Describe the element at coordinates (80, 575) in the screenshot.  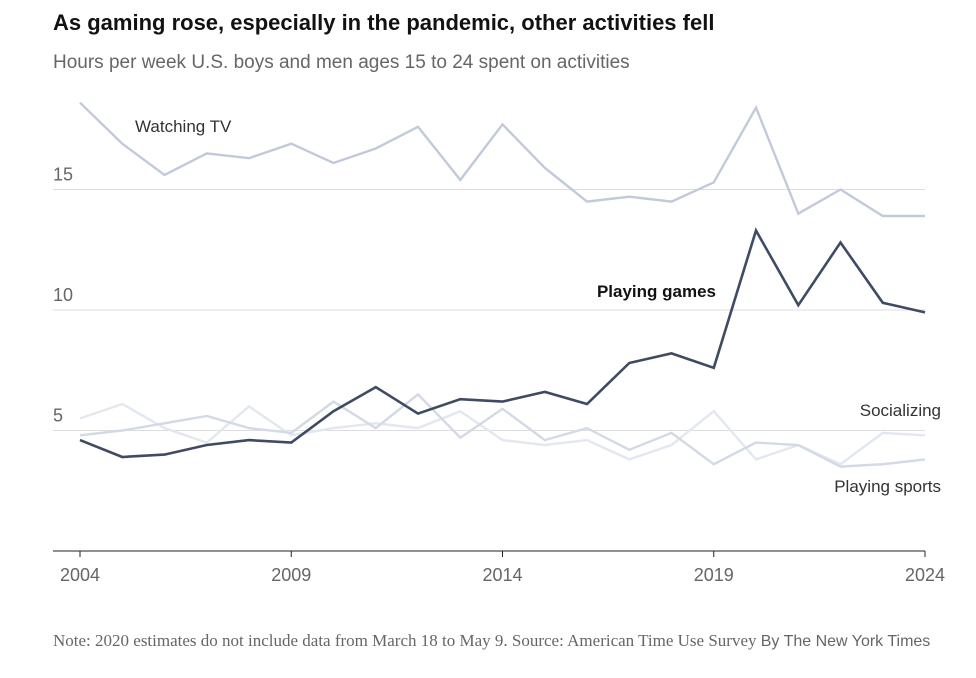
I see `x-tick-label: 2004` at that location.